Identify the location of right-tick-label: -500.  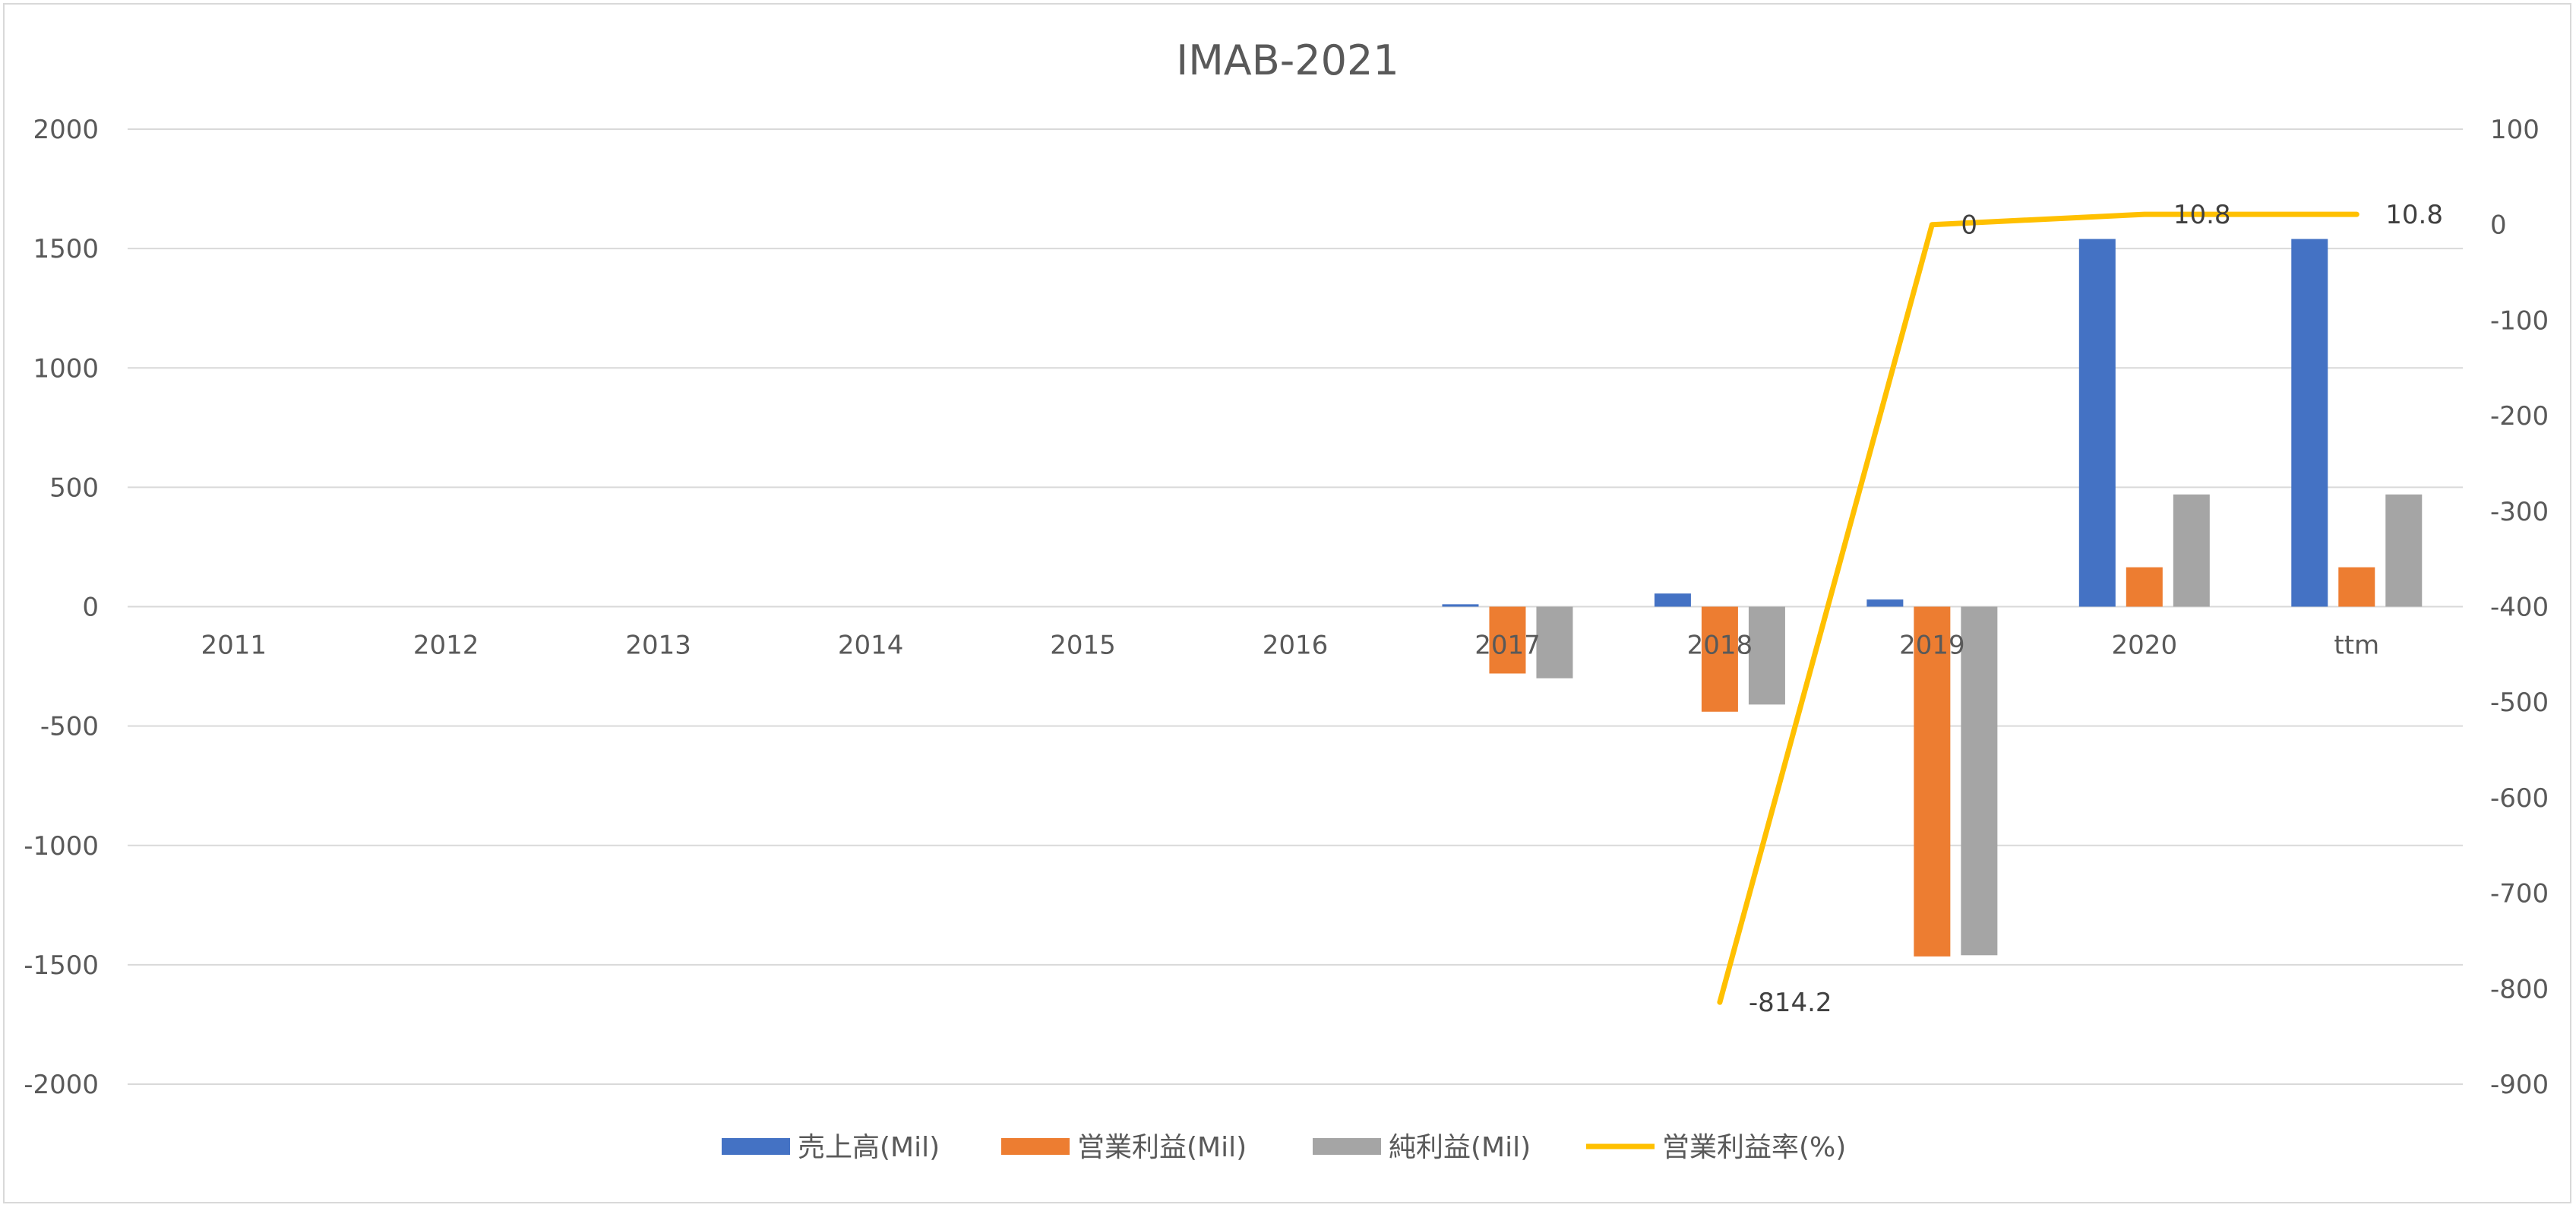
(2519, 703).